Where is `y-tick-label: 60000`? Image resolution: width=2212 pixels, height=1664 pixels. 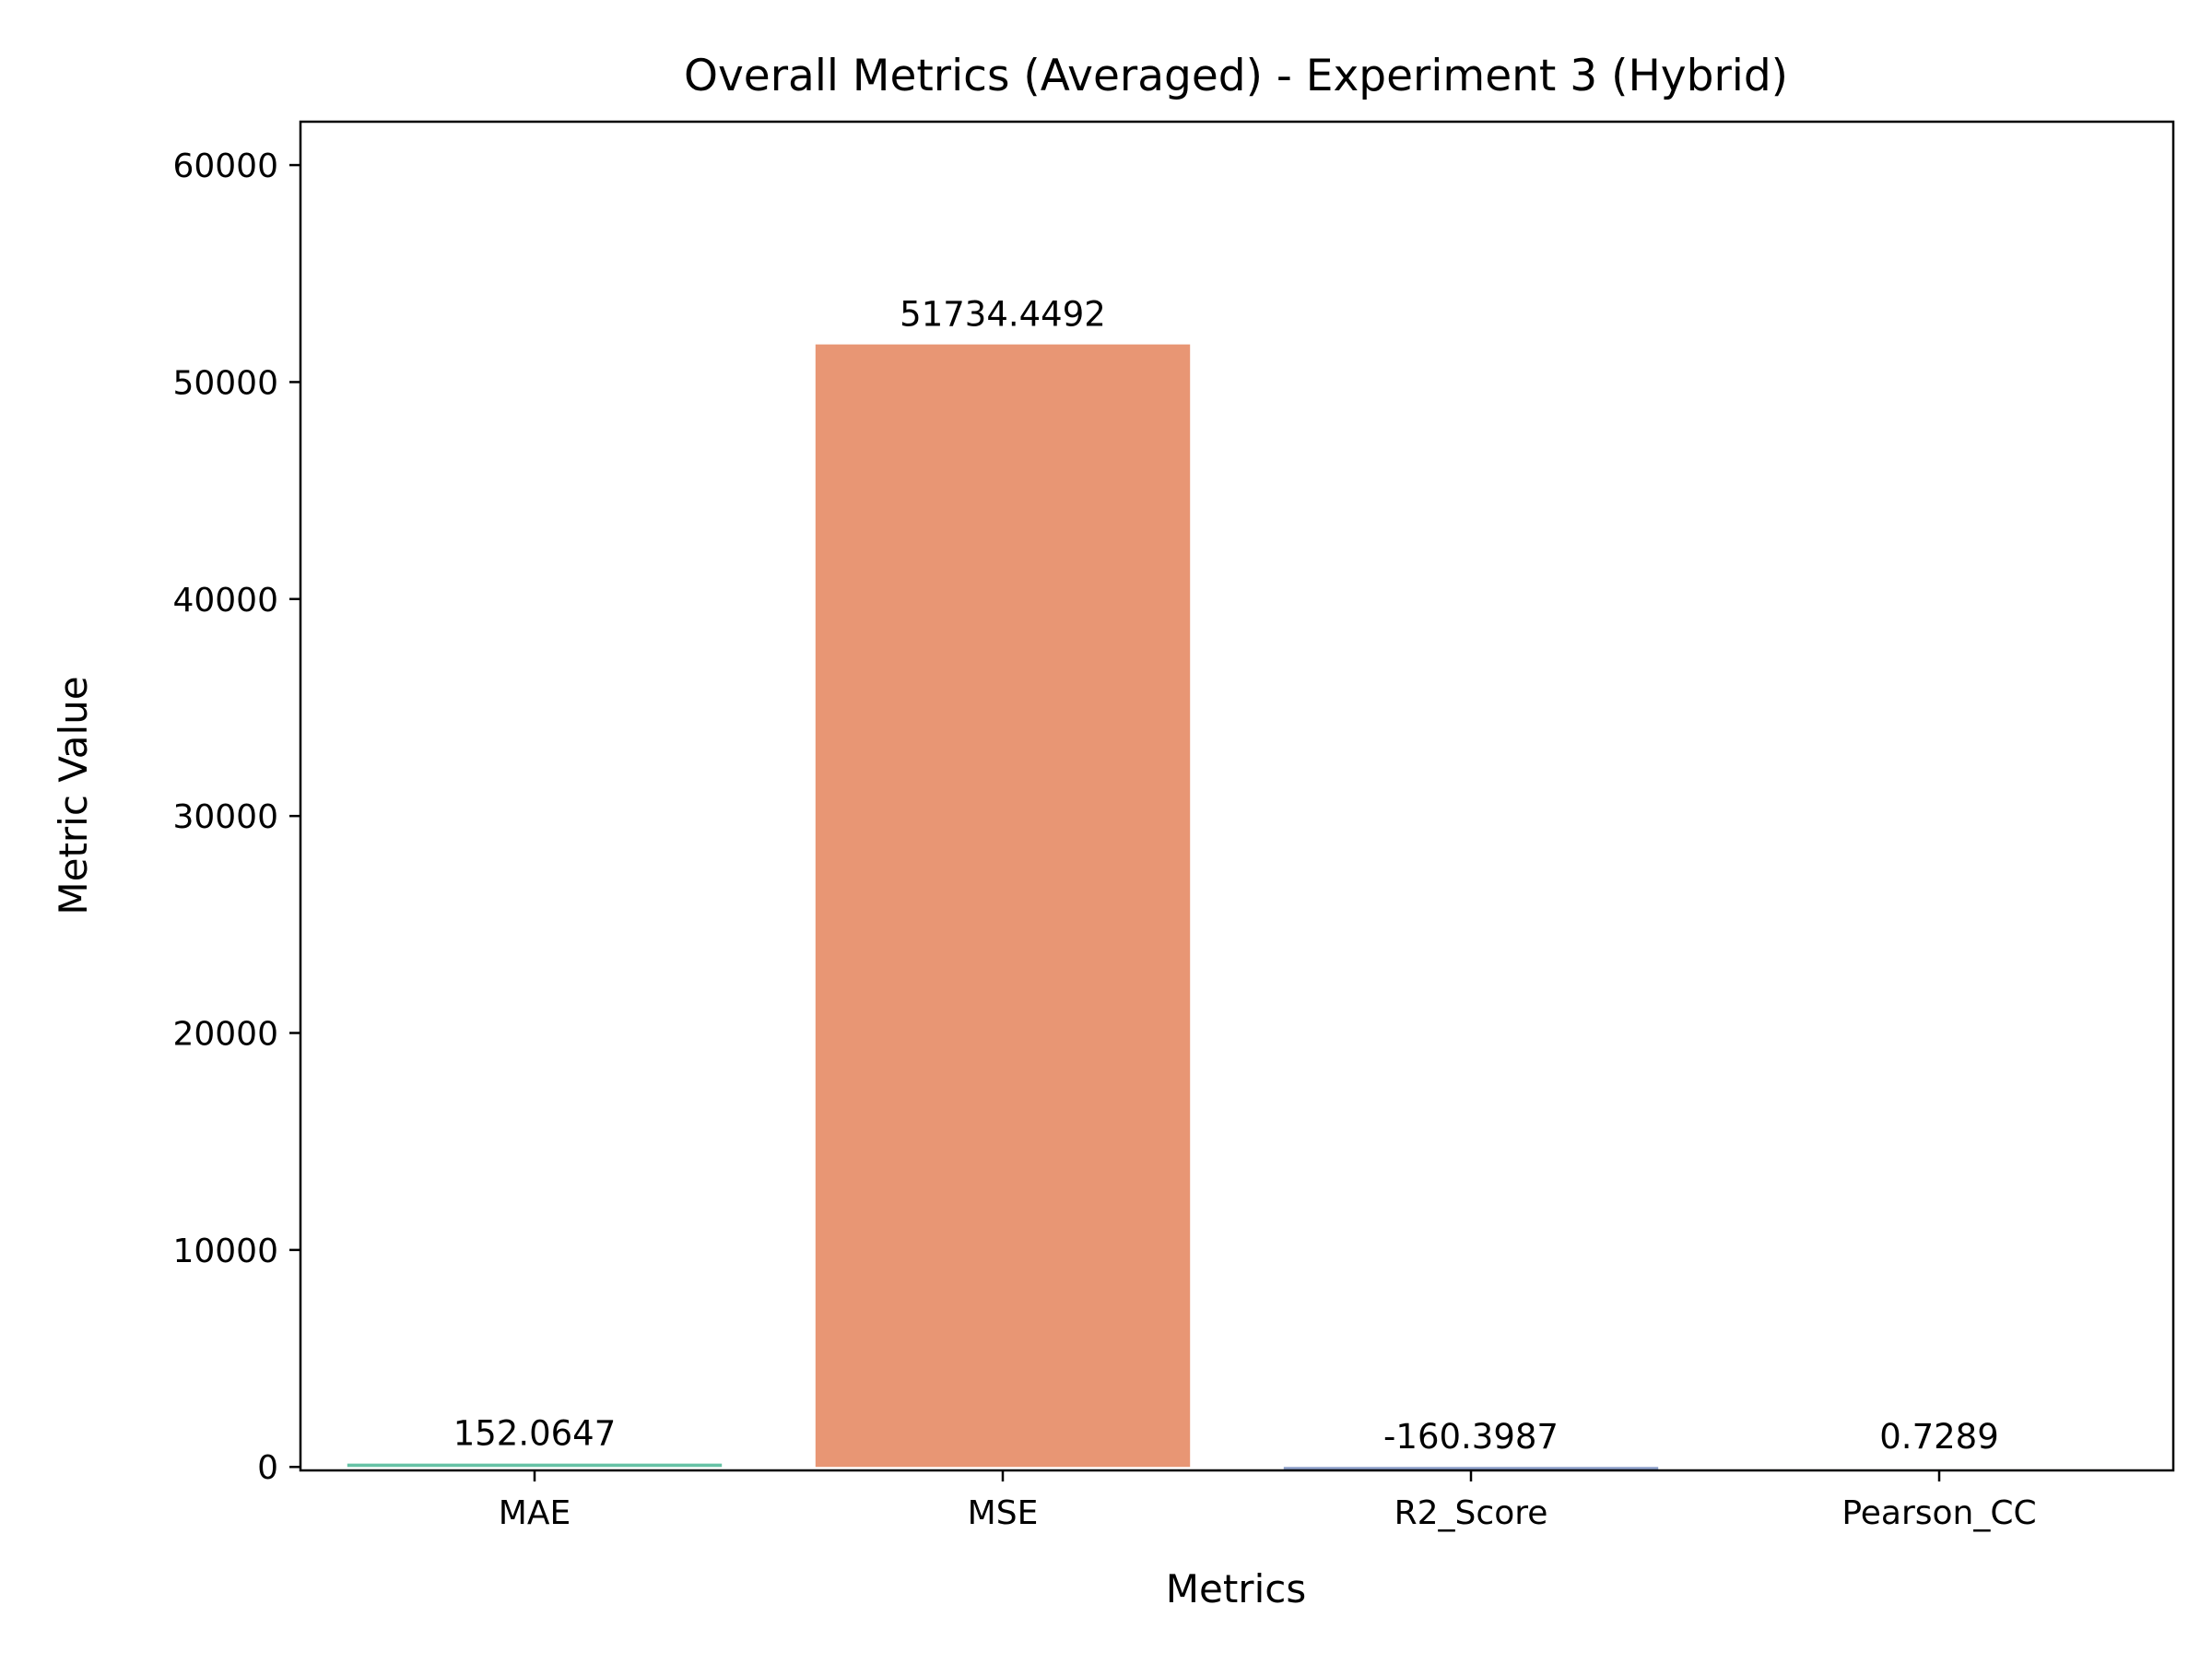 y-tick-label: 60000 is located at coordinates (225, 166).